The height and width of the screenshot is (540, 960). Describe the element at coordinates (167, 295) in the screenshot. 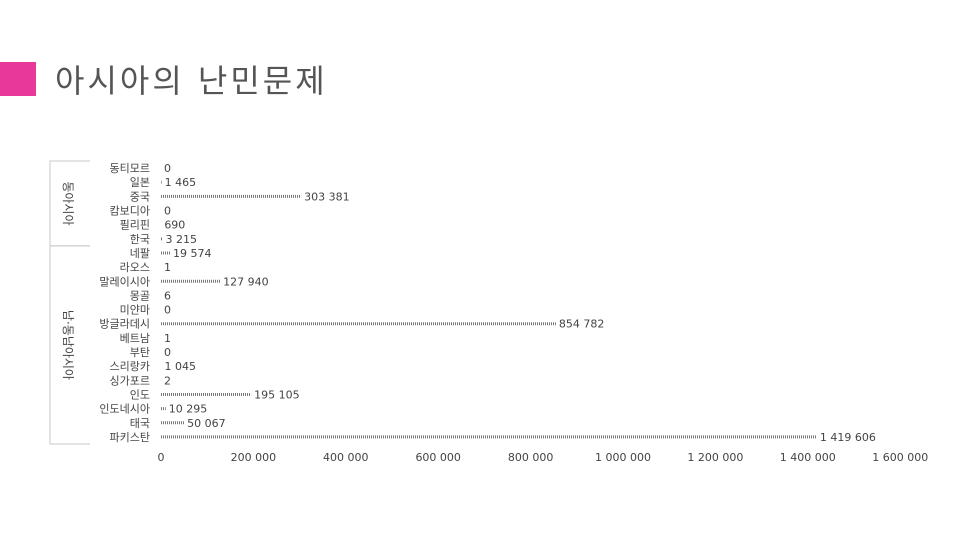

I see `data-label: 6` at that location.